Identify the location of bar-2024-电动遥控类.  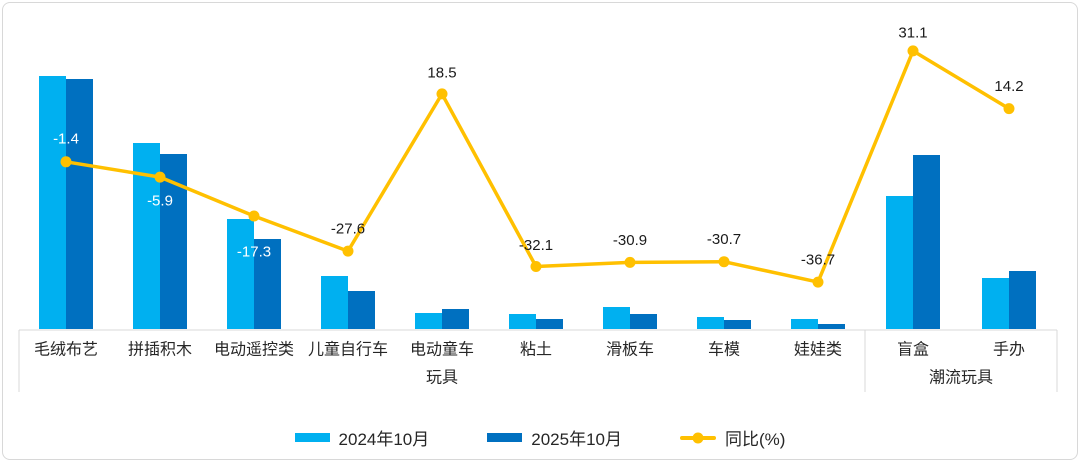
(240, 274).